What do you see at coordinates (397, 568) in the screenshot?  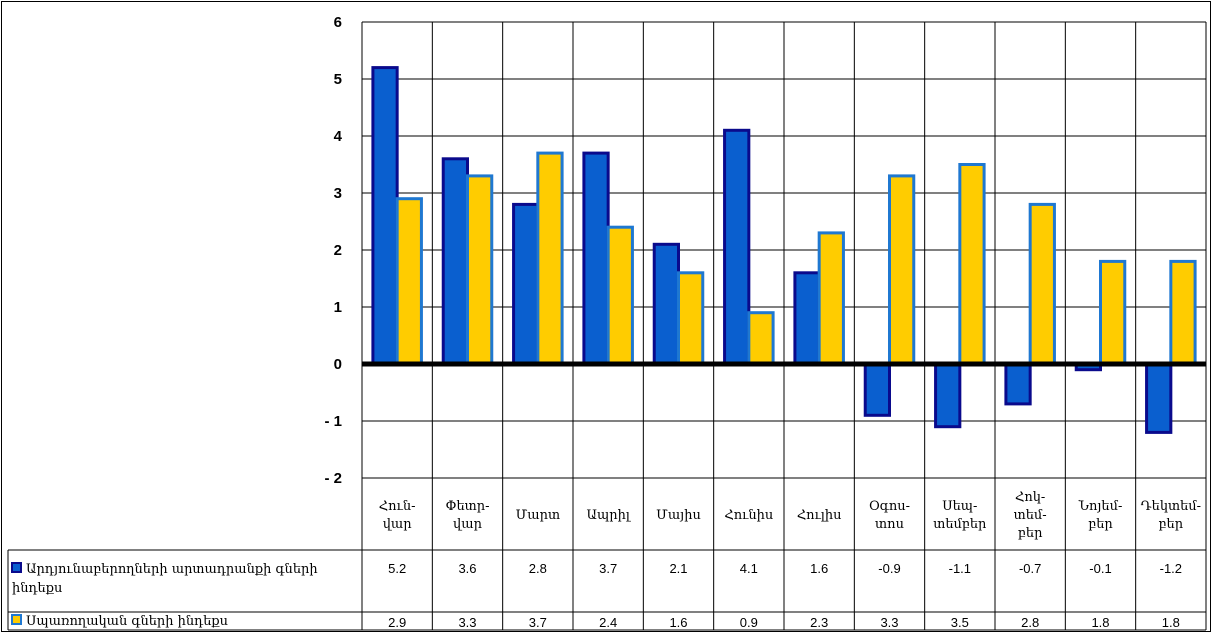 I see `data-table-value: 5.2` at bounding box center [397, 568].